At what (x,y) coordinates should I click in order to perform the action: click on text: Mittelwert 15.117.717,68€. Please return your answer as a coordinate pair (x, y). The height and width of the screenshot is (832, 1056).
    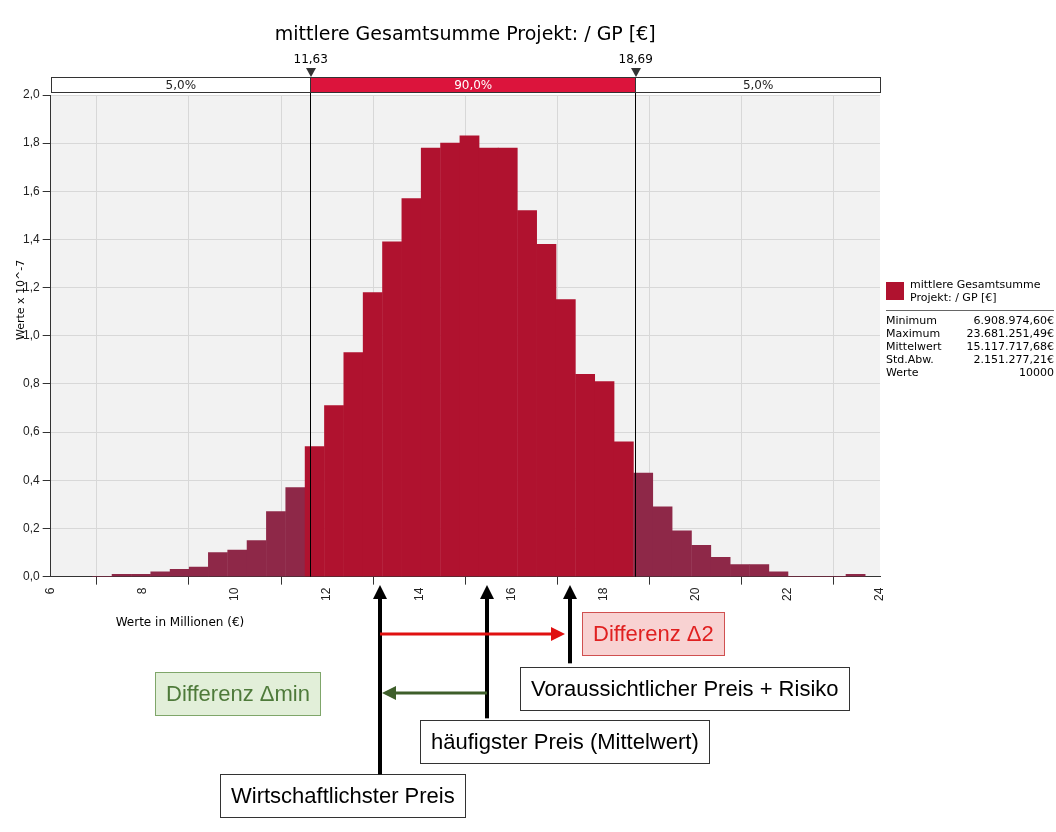
    Looking at the image, I should click on (970, 346).